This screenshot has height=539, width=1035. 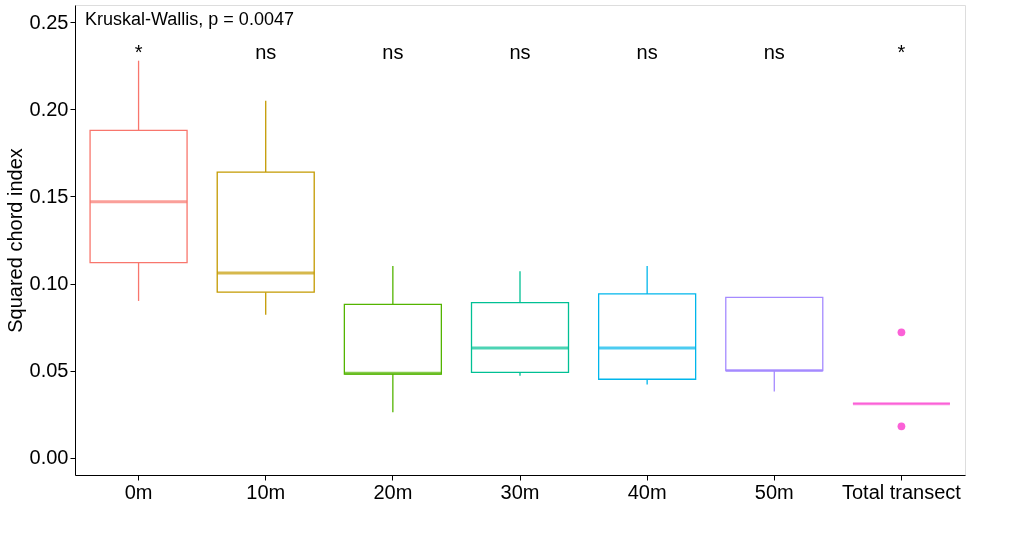 What do you see at coordinates (138, 491) in the screenshot?
I see `x-tick-label: 0m` at bounding box center [138, 491].